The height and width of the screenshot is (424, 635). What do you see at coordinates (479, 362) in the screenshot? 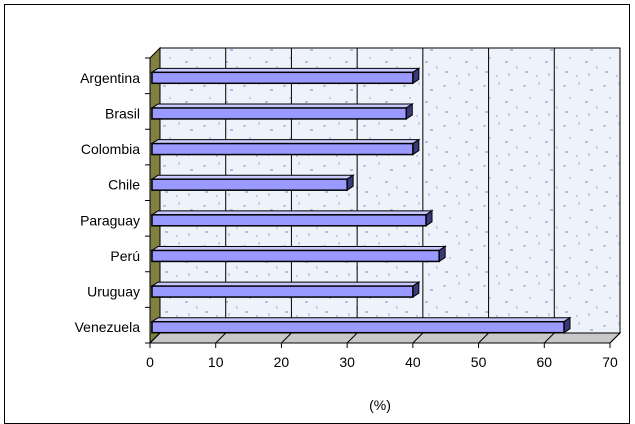
I see `x-tick-label: 50` at bounding box center [479, 362].